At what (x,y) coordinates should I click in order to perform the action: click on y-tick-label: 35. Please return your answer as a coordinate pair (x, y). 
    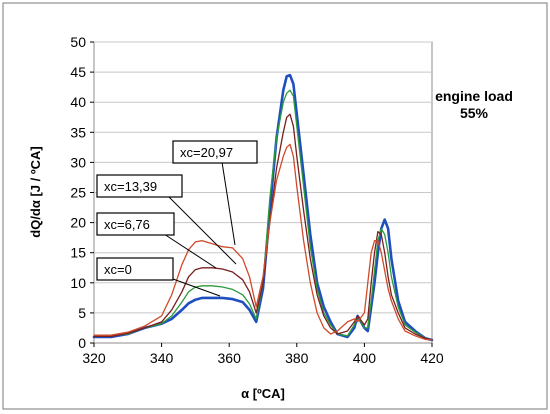
    Looking at the image, I should click on (78, 132).